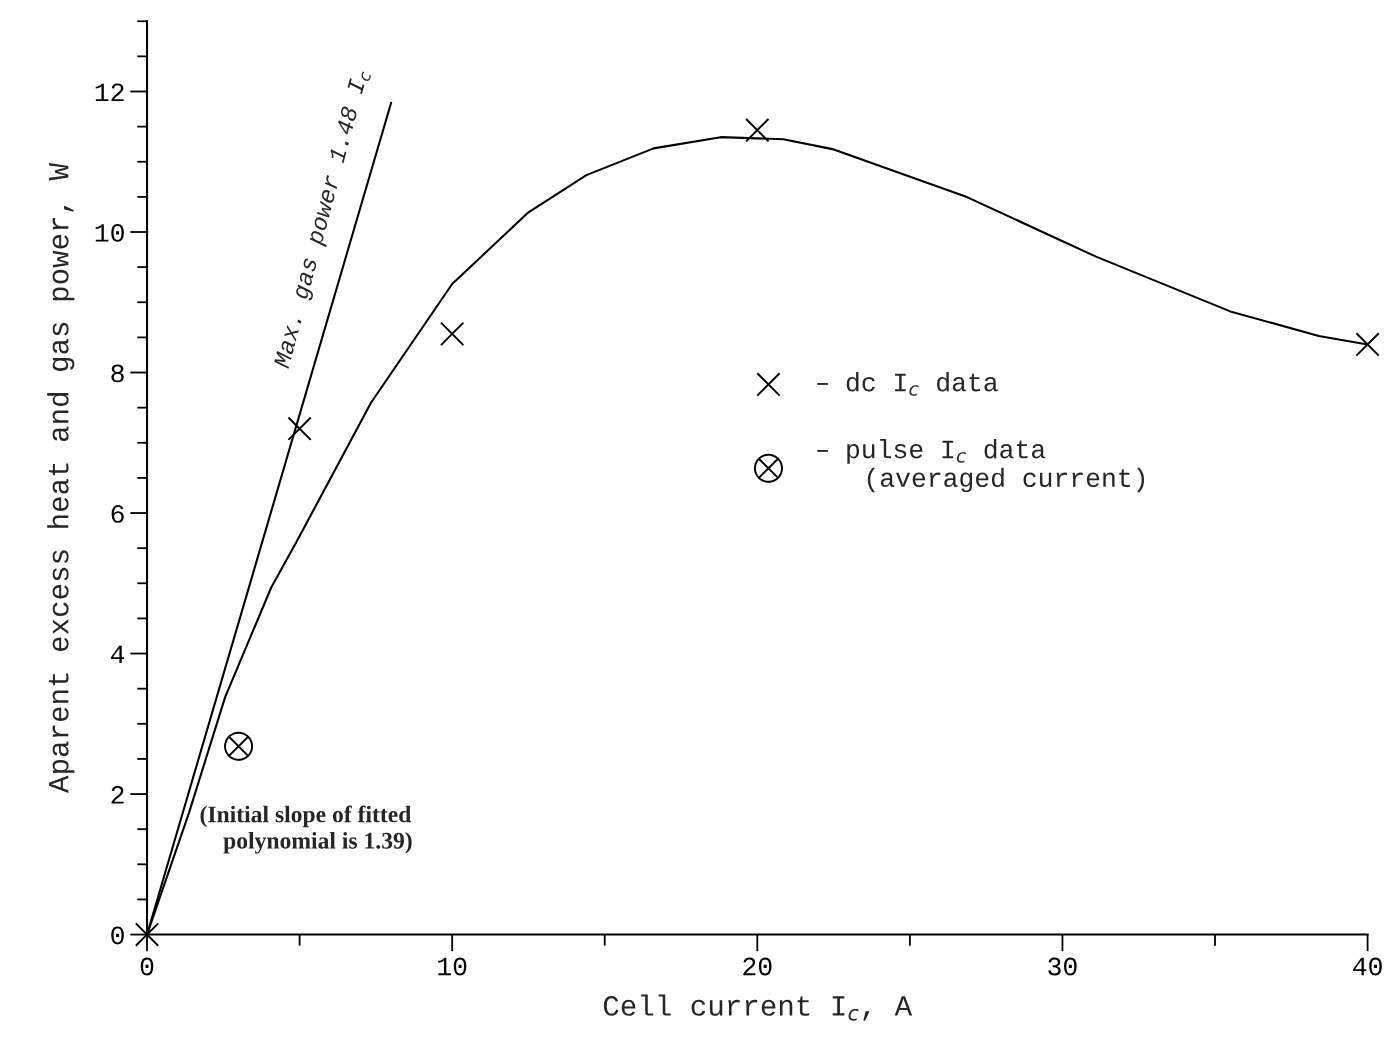 The height and width of the screenshot is (1062, 1387). What do you see at coordinates (1367, 966) in the screenshot?
I see `x-tick-label: 40` at bounding box center [1367, 966].